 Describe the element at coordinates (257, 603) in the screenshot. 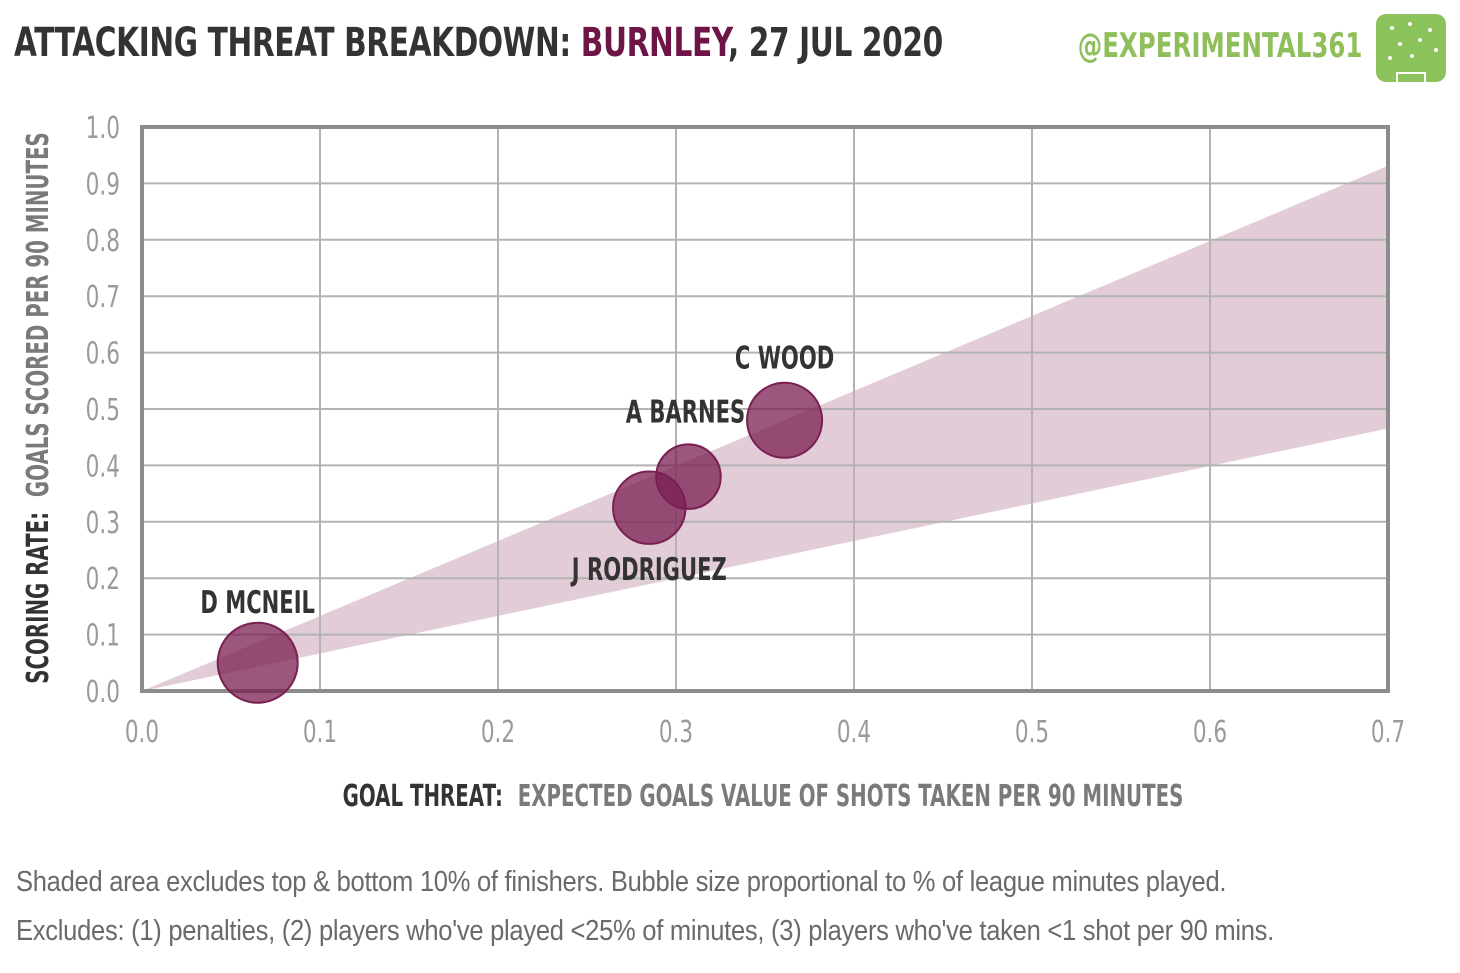

I see `bubble-label: D MCNEIL` at that location.